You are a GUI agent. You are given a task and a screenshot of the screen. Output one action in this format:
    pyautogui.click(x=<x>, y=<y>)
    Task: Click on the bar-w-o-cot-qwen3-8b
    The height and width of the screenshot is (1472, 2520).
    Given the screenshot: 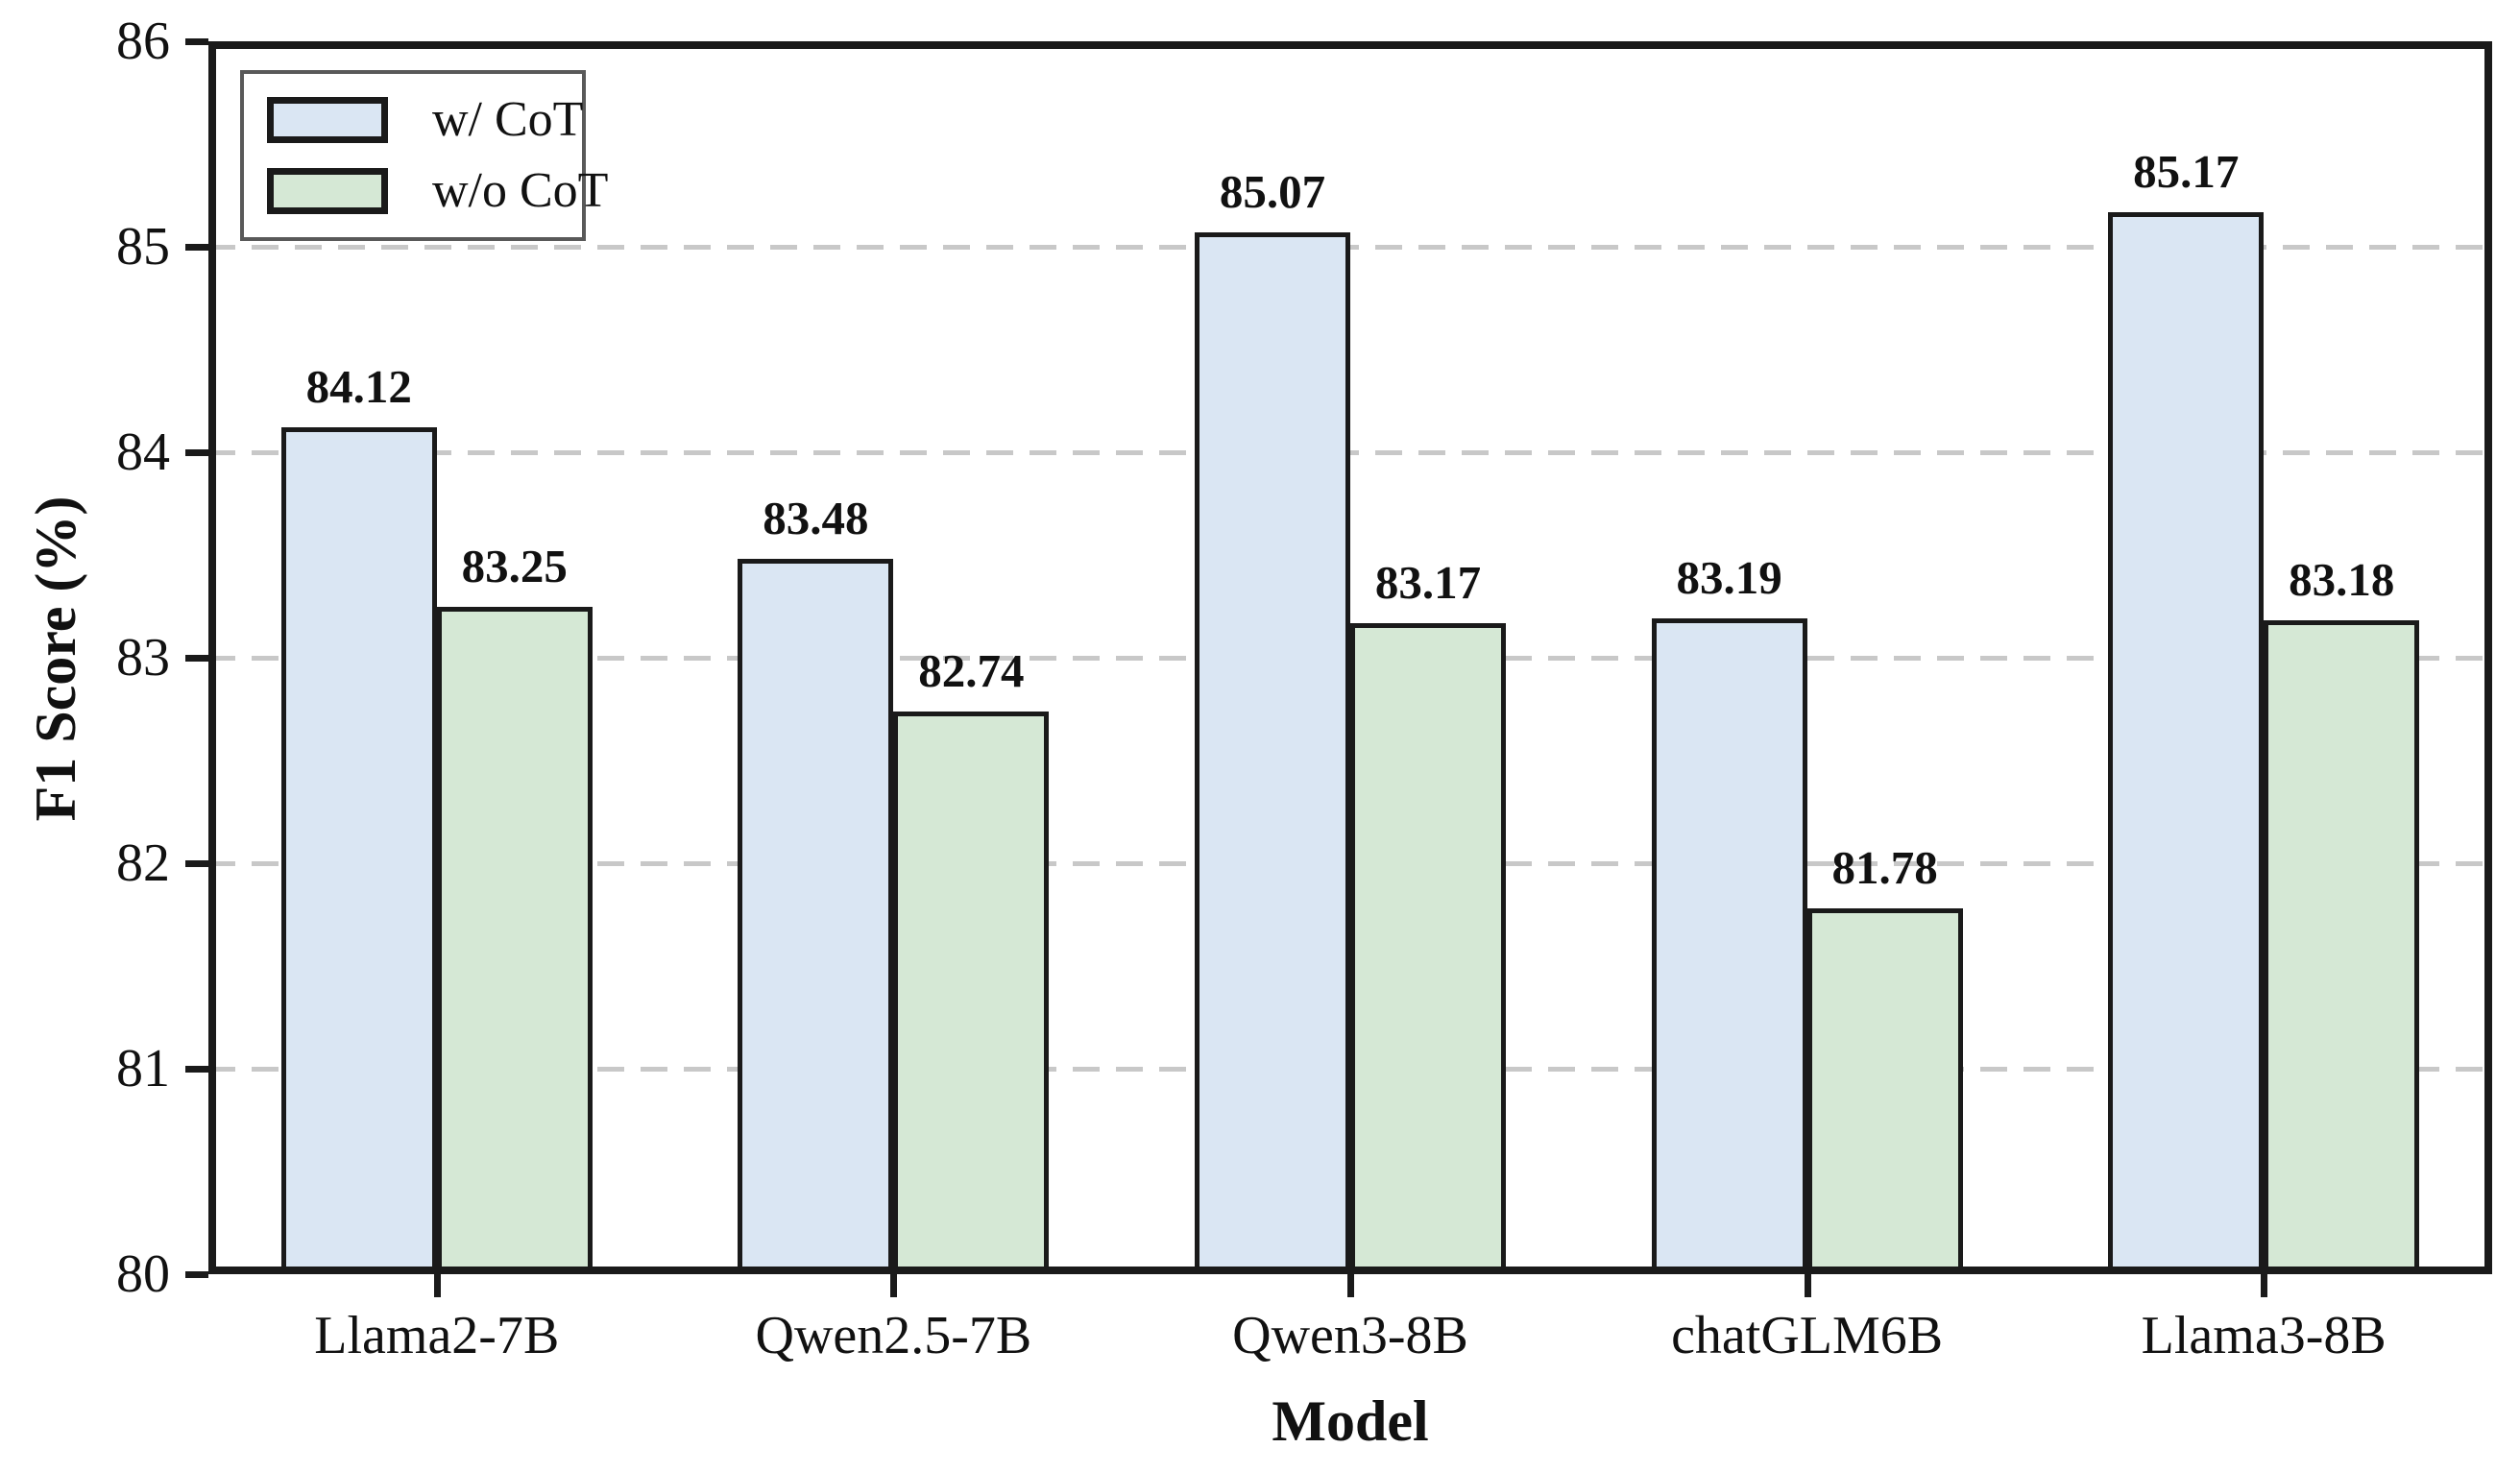 What is the action you would take?
    pyautogui.click(x=1428, y=948)
    